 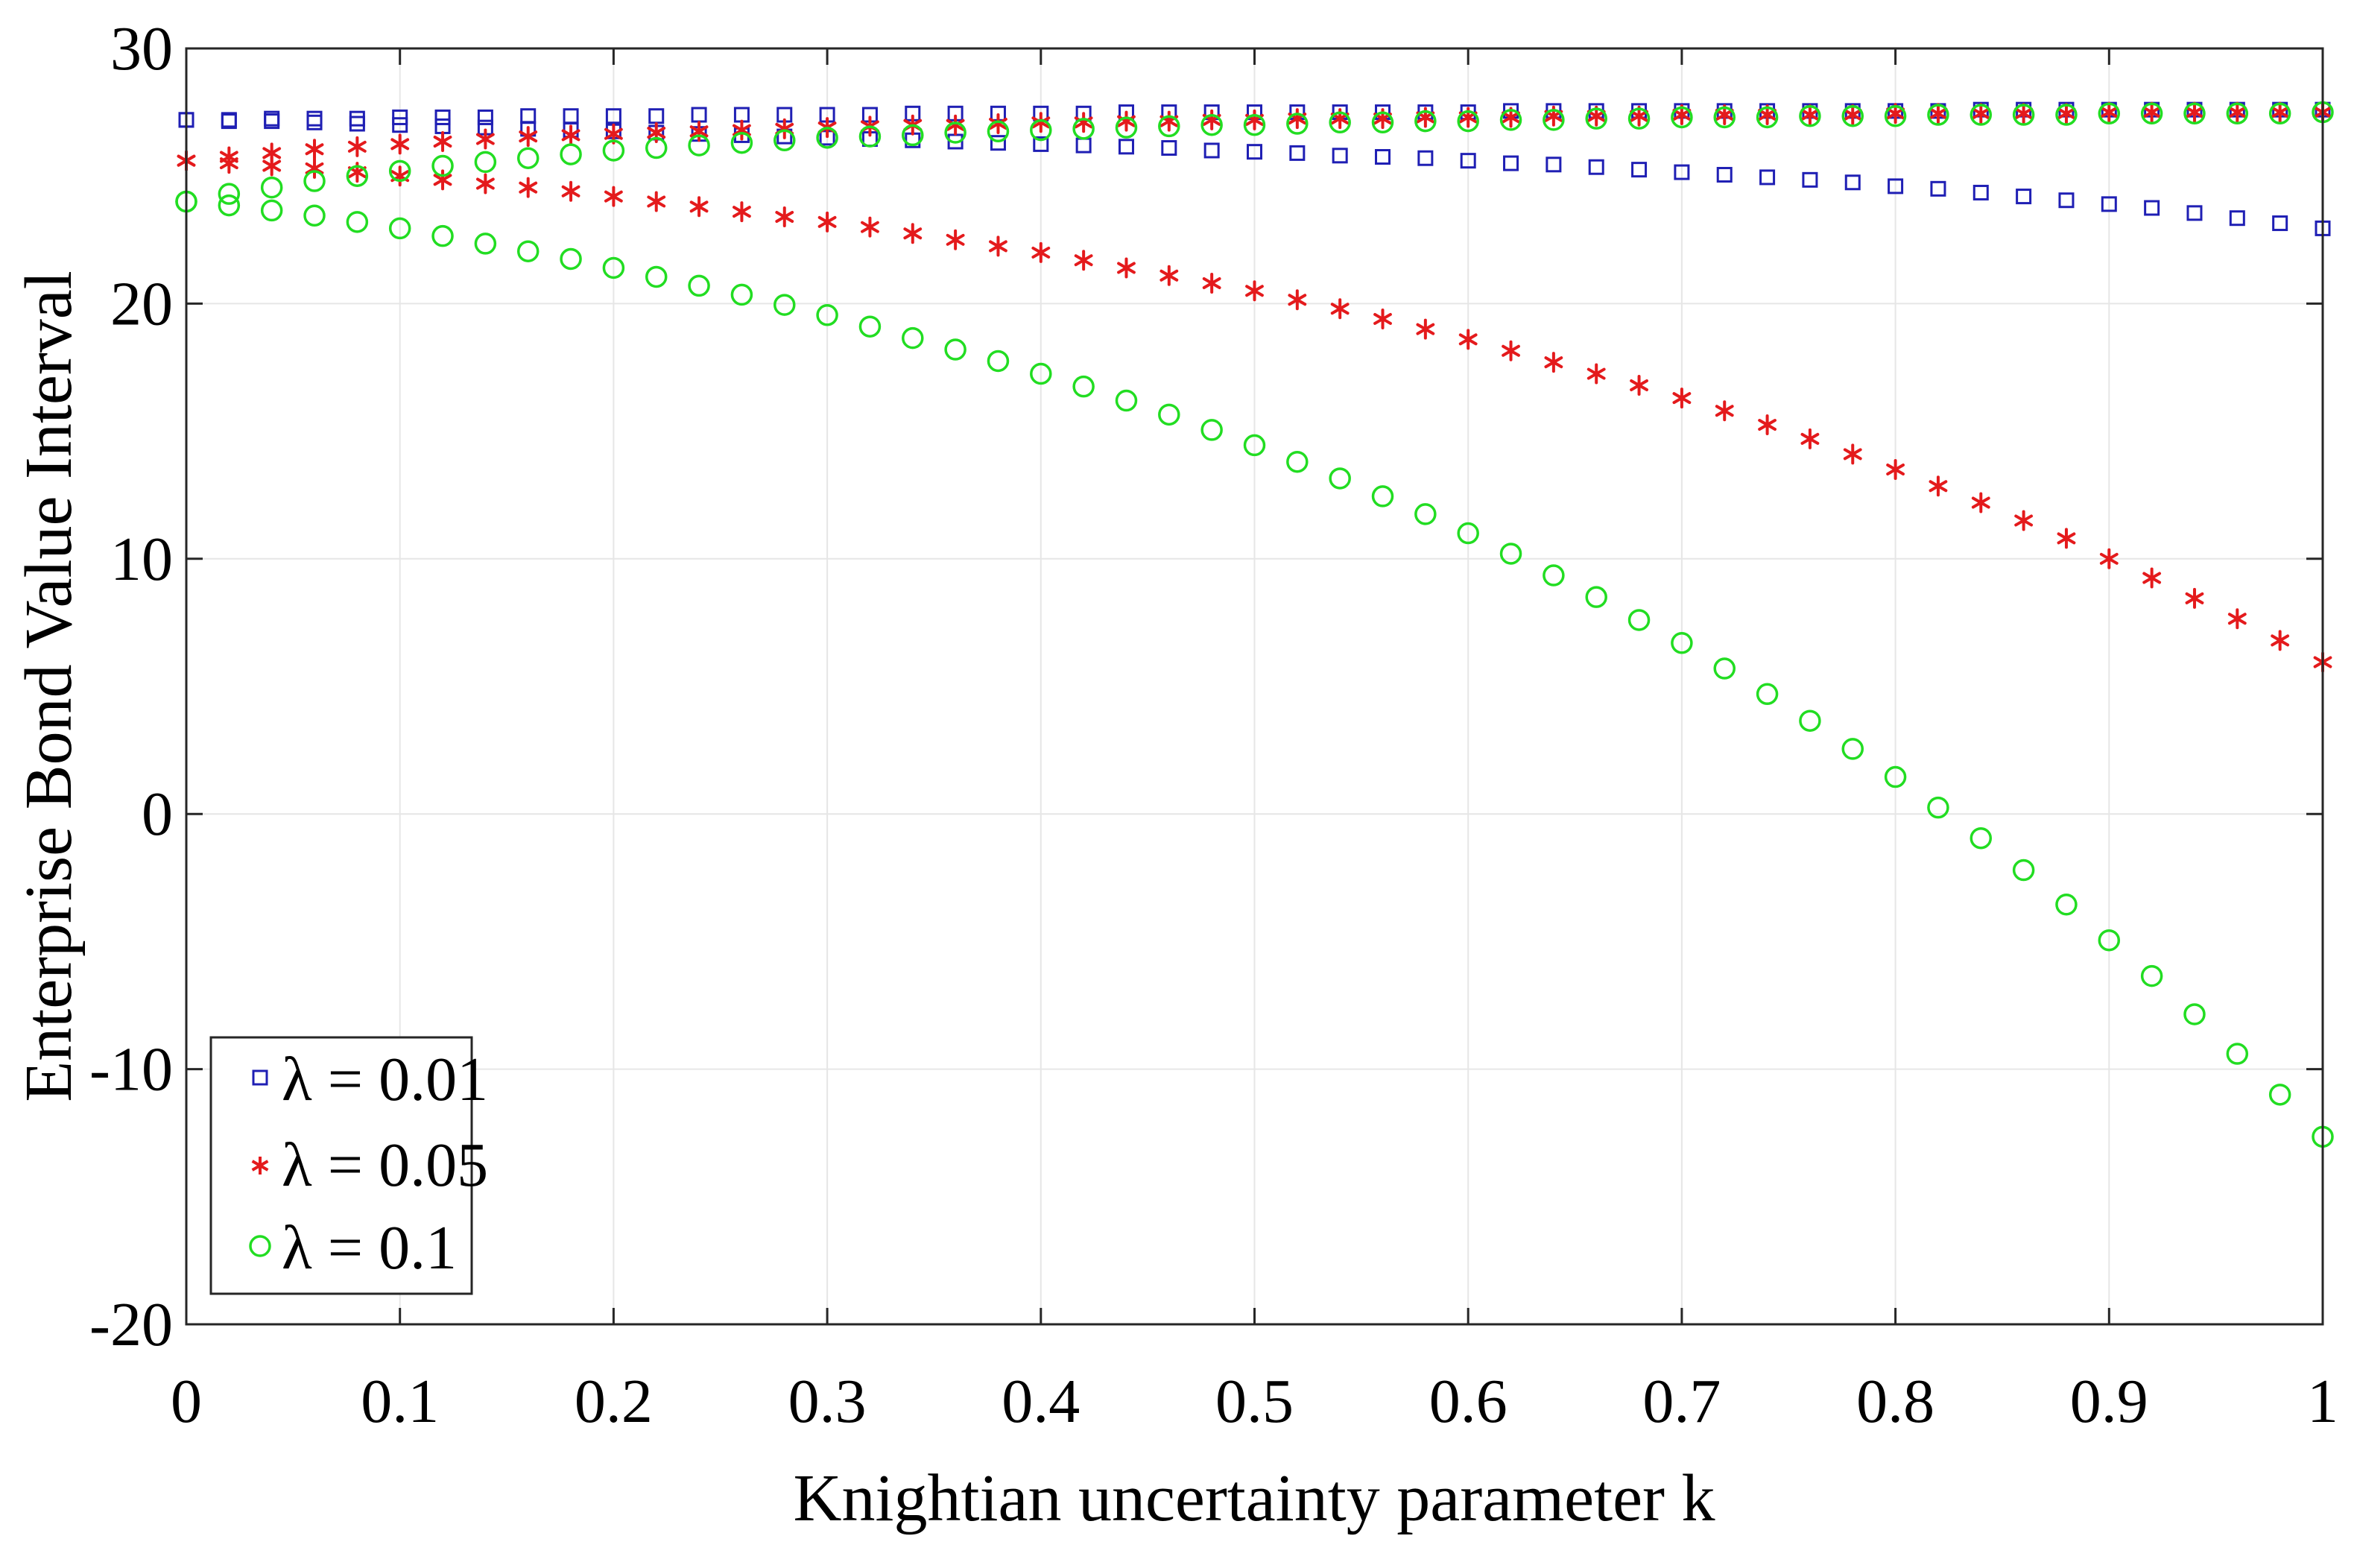 I want to click on y-tick-label: 30, so click(x=141, y=48).